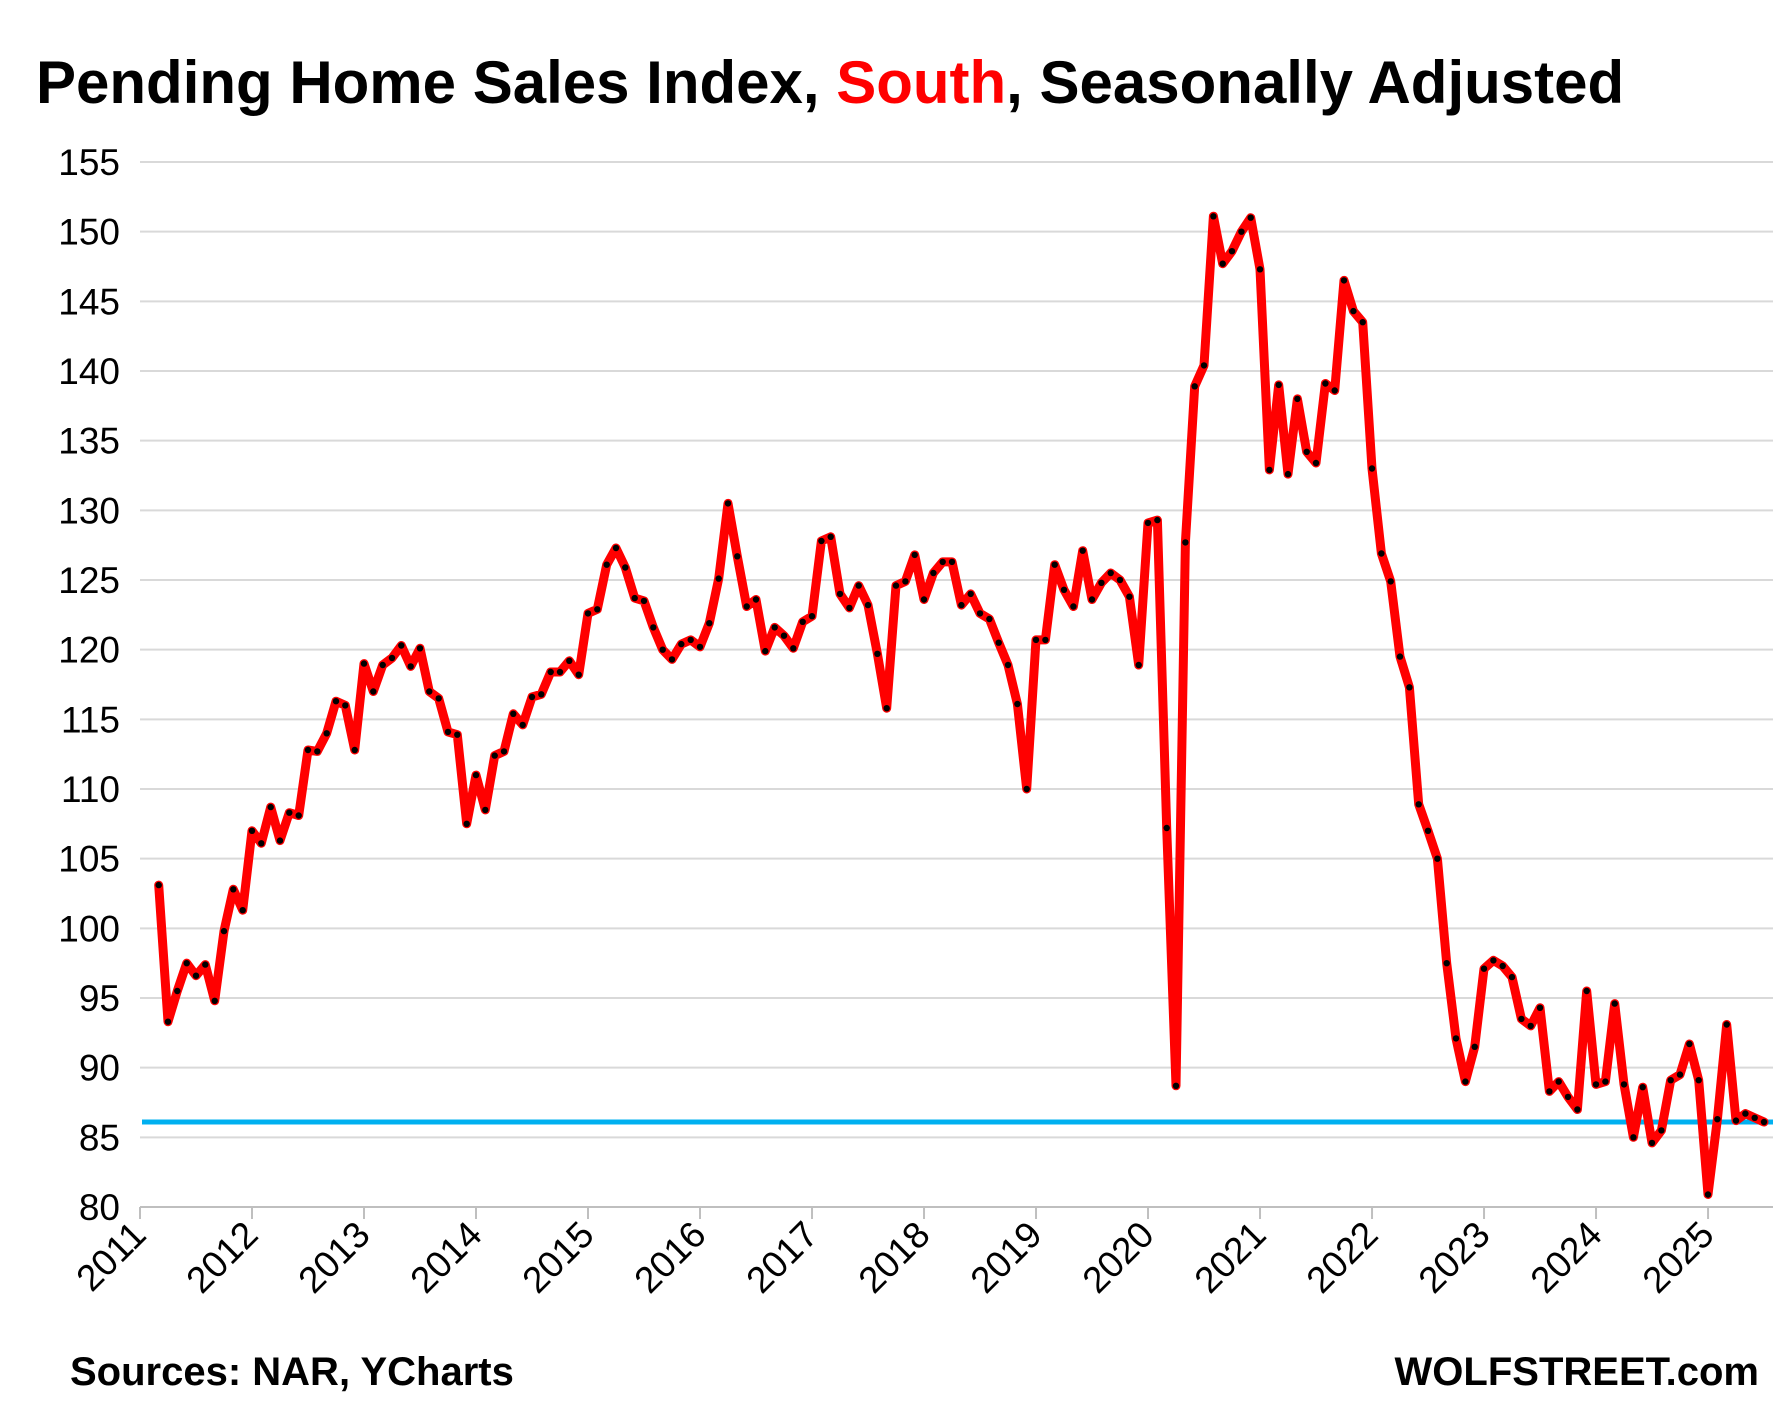 This screenshot has height=1413, width=1781. Describe the element at coordinates (90, 789) in the screenshot. I see `y-tick-label: 110` at that location.